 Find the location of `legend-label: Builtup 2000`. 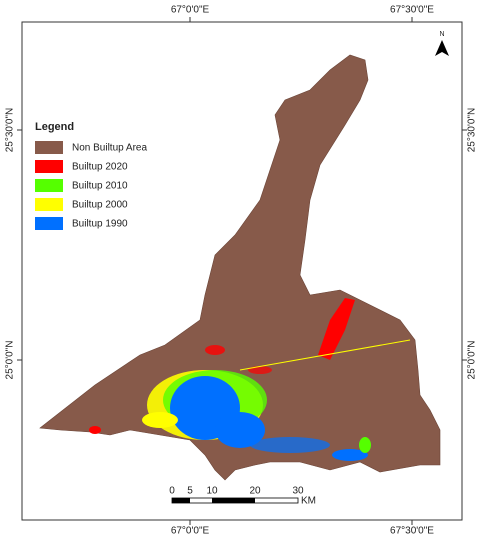

legend-label: Builtup 2000 is located at coordinates (100, 205).